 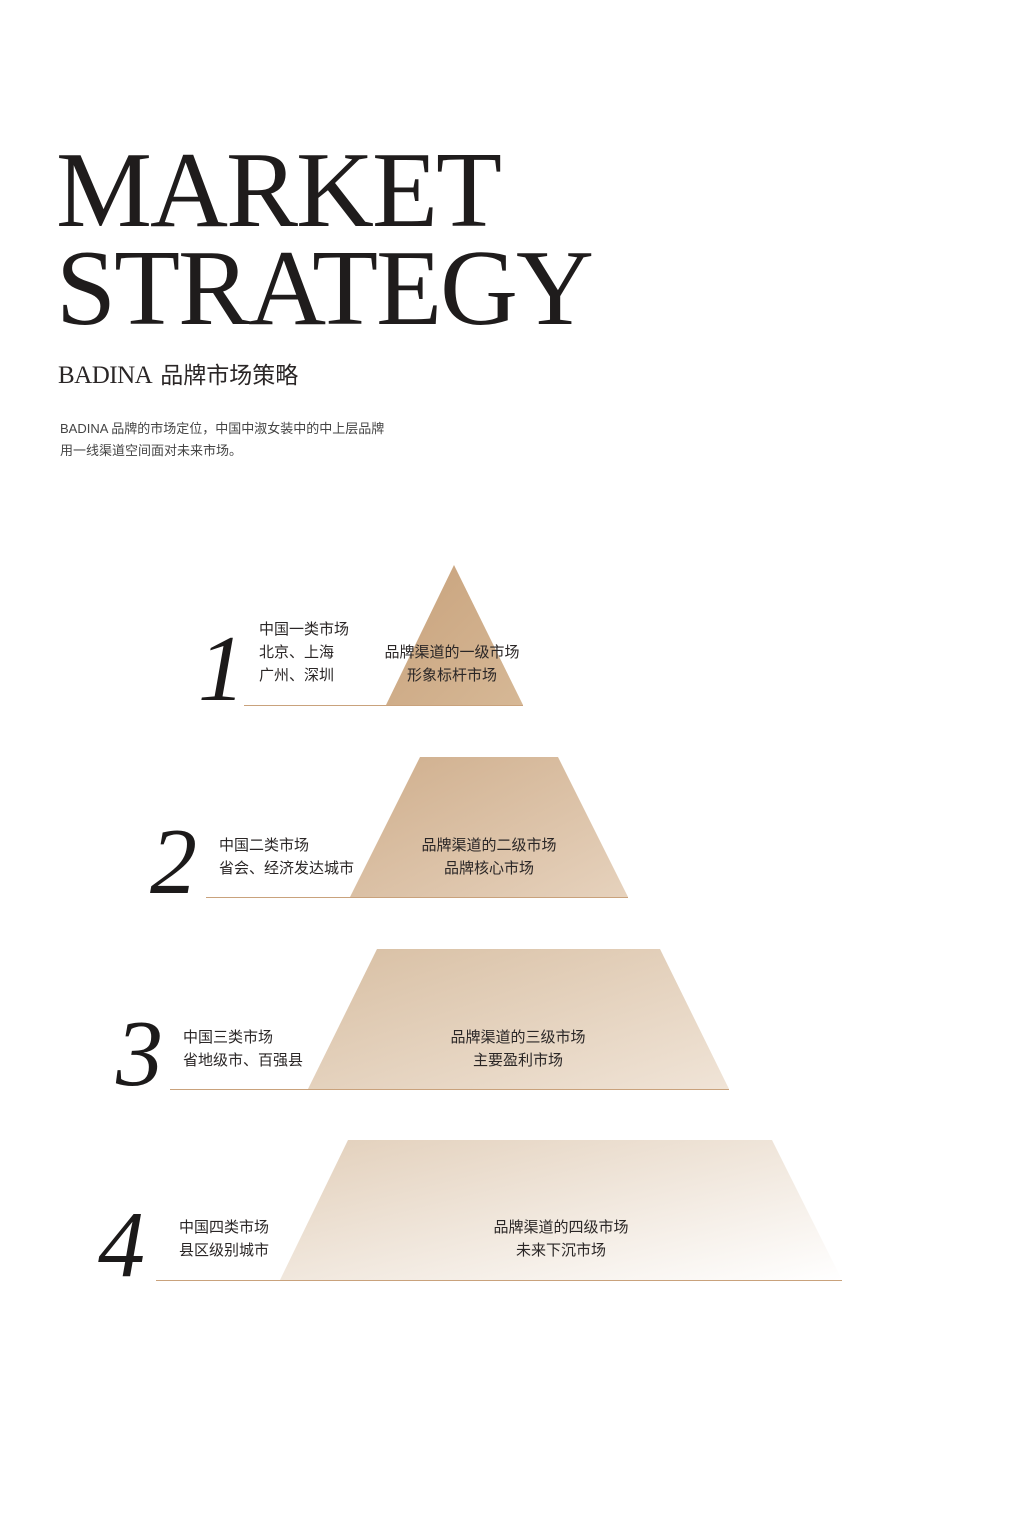 What do you see at coordinates (518, 1019) in the screenshot?
I see `tier-3-shape` at bounding box center [518, 1019].